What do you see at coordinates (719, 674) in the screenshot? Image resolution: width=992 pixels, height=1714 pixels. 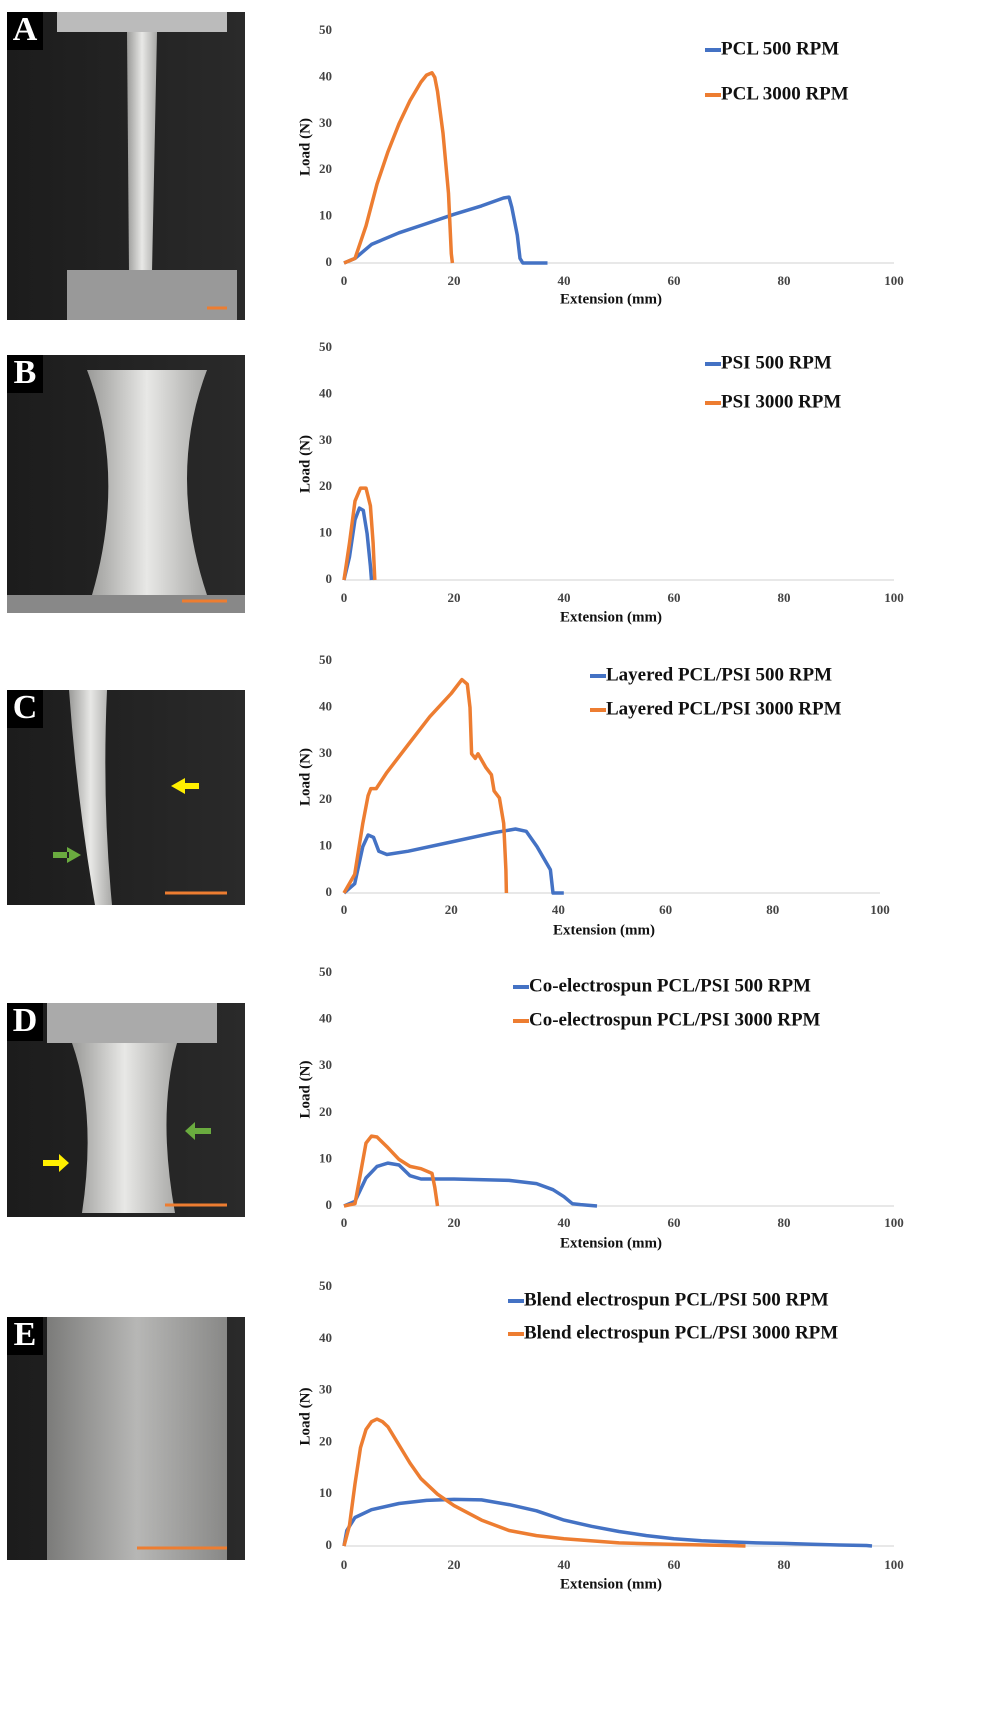 I see `legend-label: Layered PCL/PSI 500 RPM` at bounding box center [719, 674].